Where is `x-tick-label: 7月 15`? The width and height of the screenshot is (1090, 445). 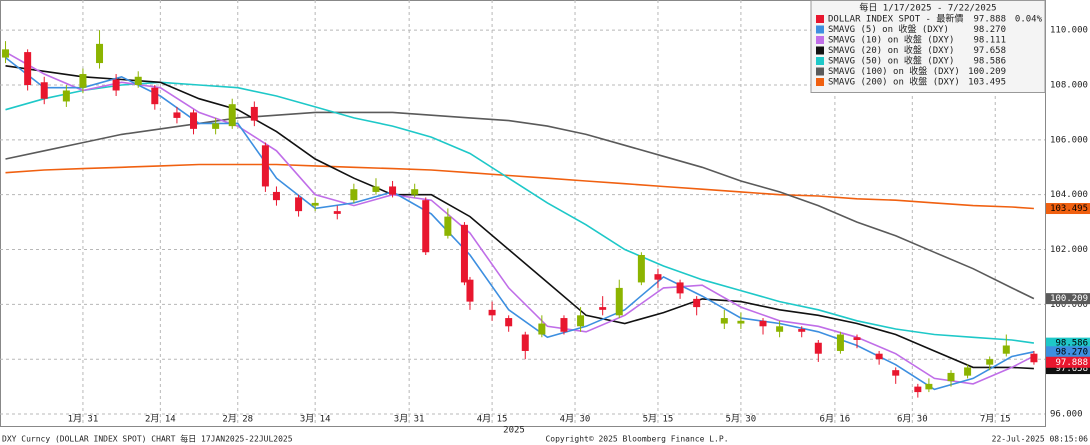
x-tick-label: 7月 15 is located at coordinates (995, 419).